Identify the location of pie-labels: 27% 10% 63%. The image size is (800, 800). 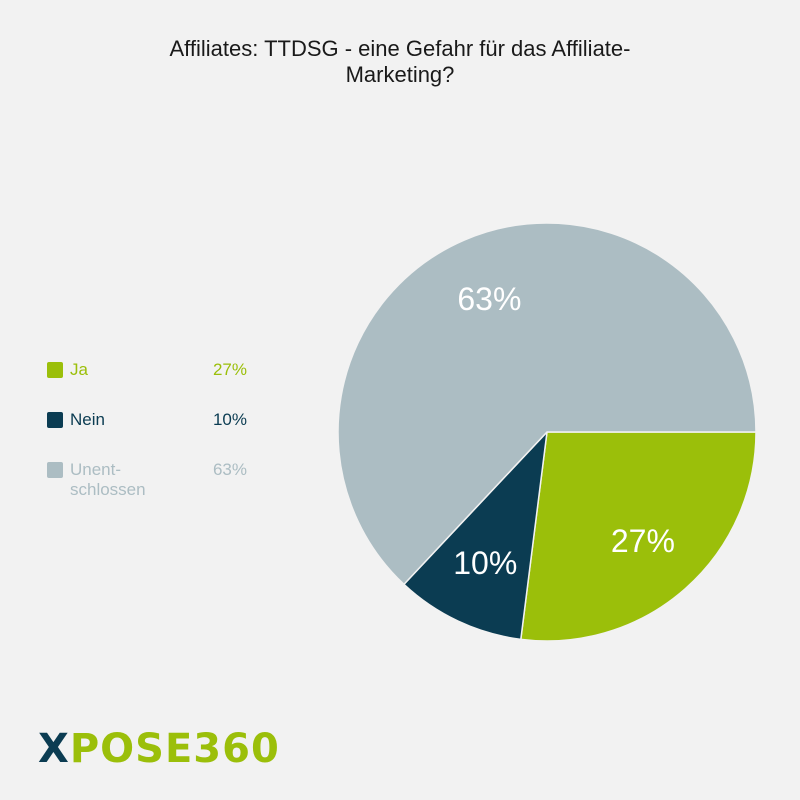
(564, 431).